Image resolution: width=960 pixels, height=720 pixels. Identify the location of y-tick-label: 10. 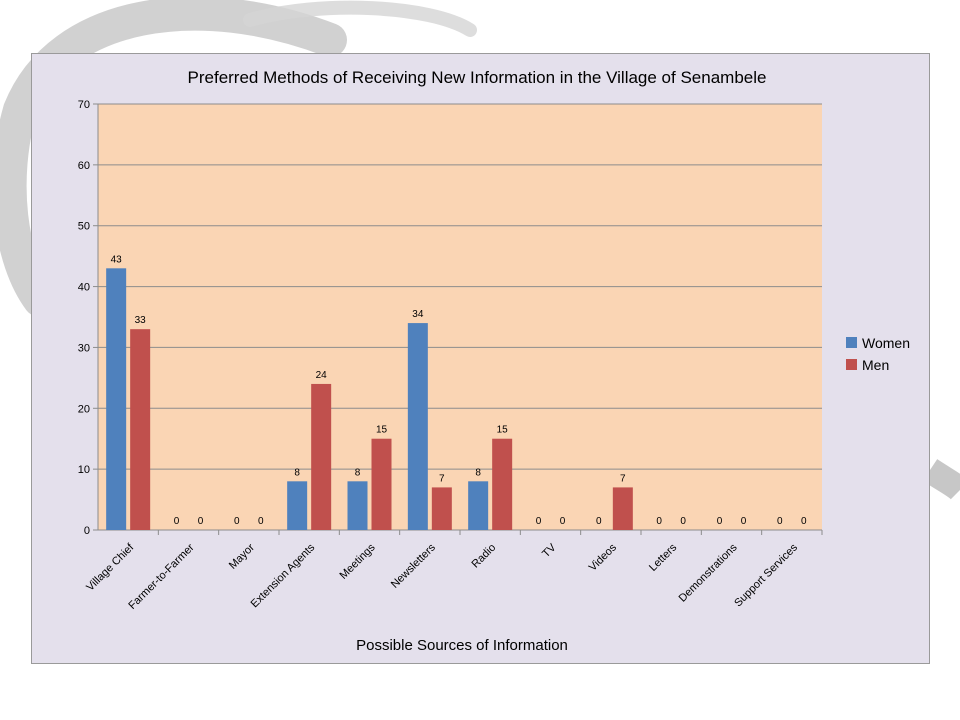
(84, 470).